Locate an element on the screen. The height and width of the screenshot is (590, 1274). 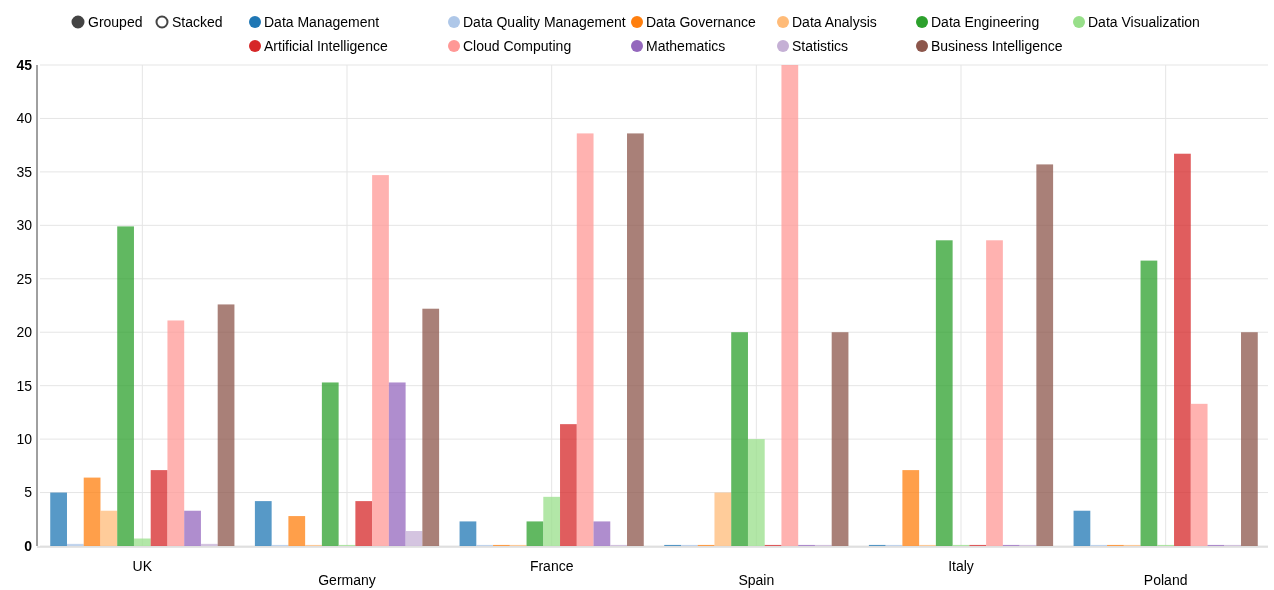
x-tick-label: Spain is located at coordinates (756, 579).